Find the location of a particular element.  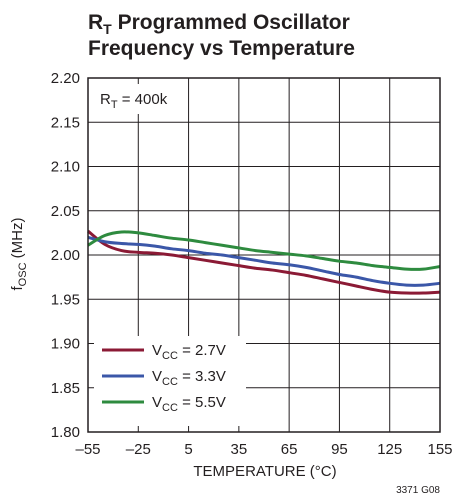

annotation-rt: RT = 400k is located at coordinates (134, 101).